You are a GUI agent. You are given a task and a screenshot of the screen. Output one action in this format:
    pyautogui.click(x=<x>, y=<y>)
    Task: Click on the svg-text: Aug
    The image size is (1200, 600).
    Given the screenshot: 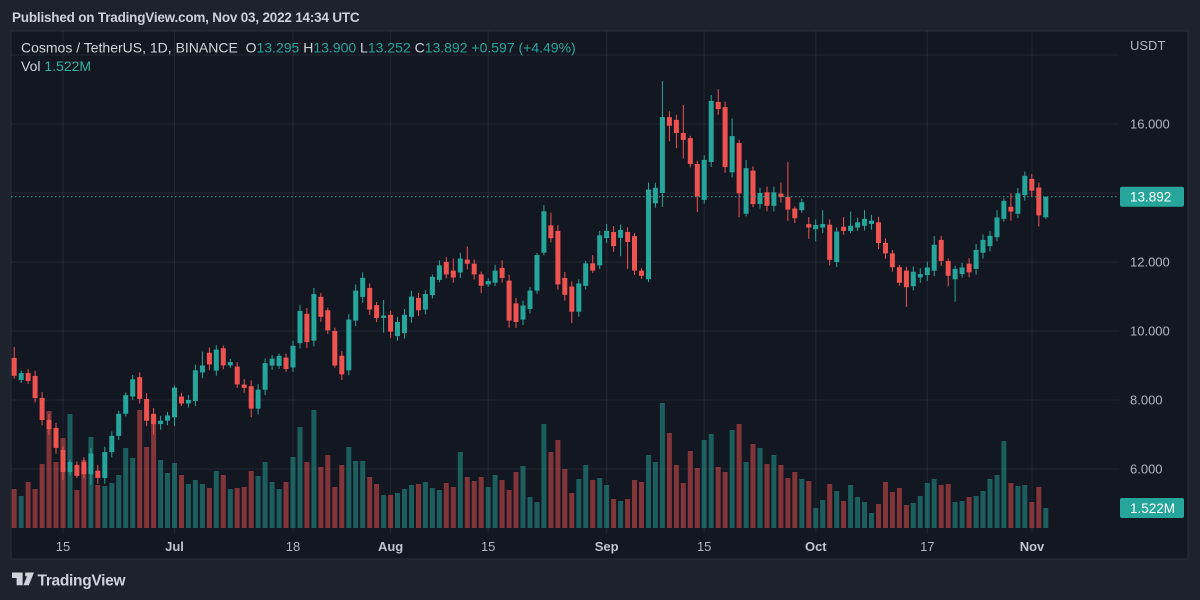 What is the action you would take?
    pyautogui.click(x=390, y=546)
    